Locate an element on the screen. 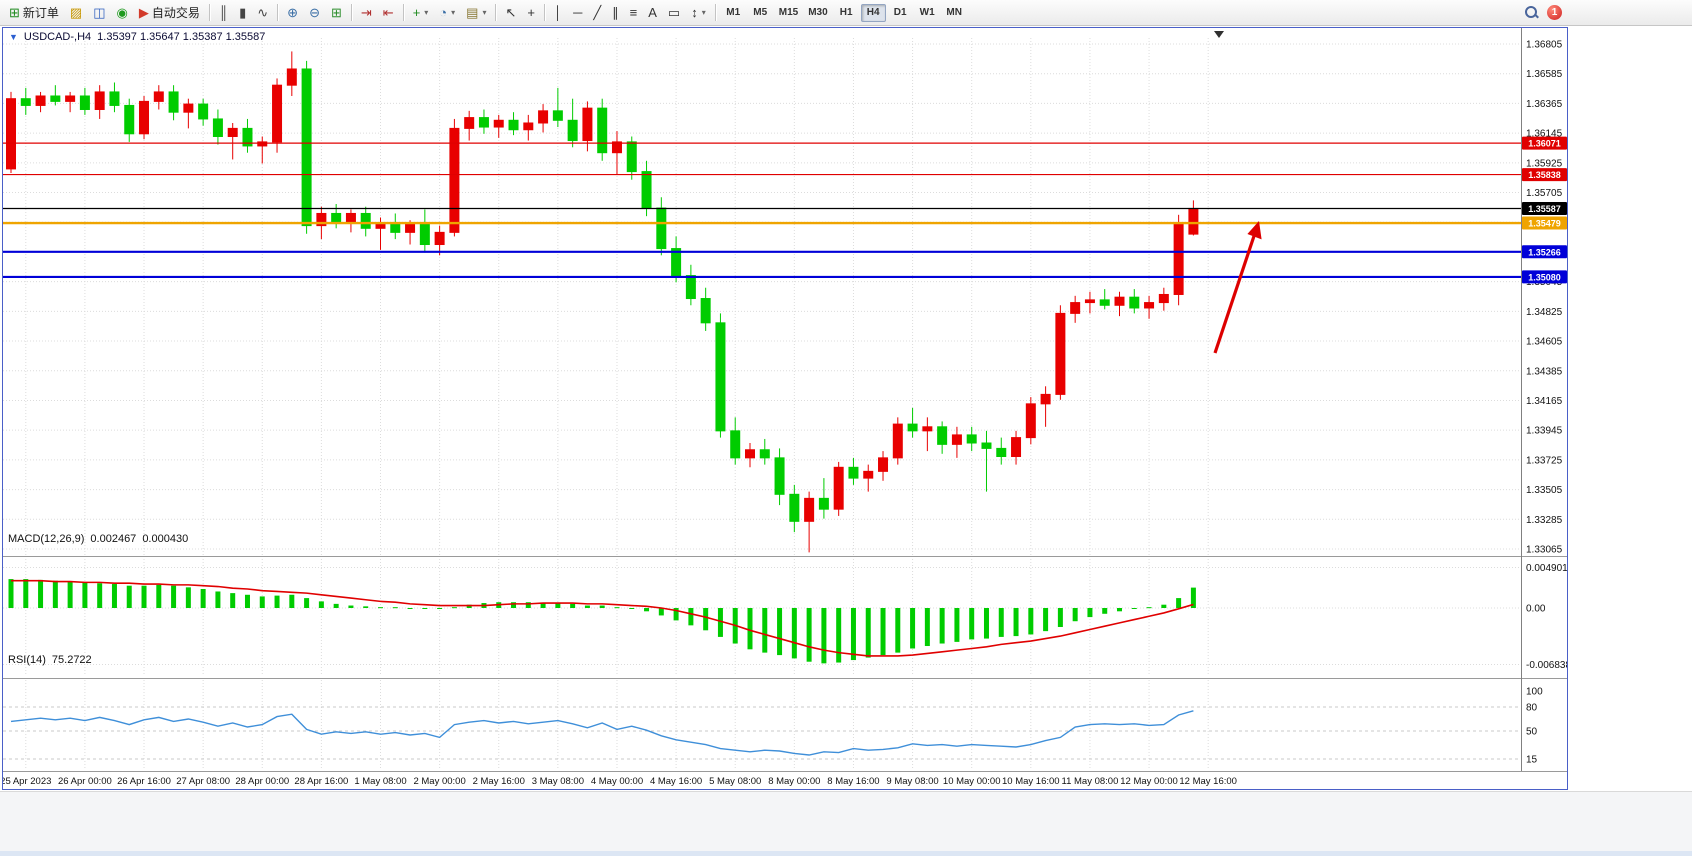 The width and height of the screenshot is (1692, 856). trendline-button: ╱ is located at coordinates (597, 12).